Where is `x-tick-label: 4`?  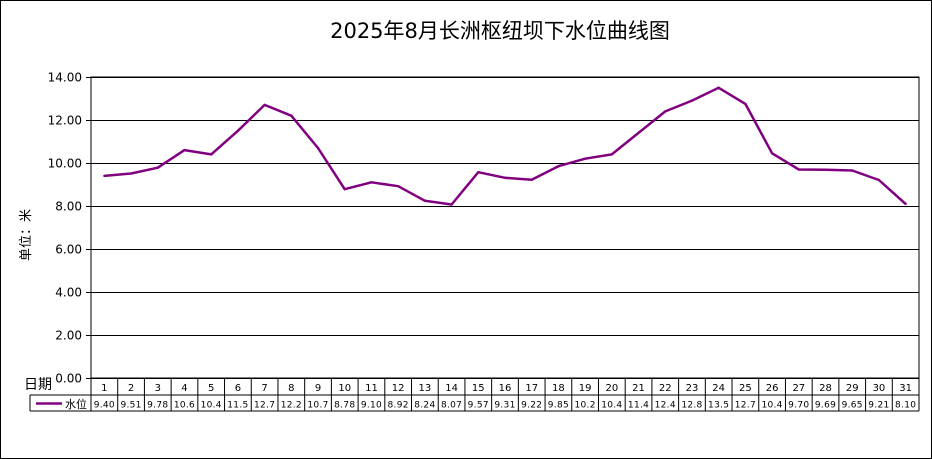 x-tick-label: 4 is located at coordinates (184, 388).